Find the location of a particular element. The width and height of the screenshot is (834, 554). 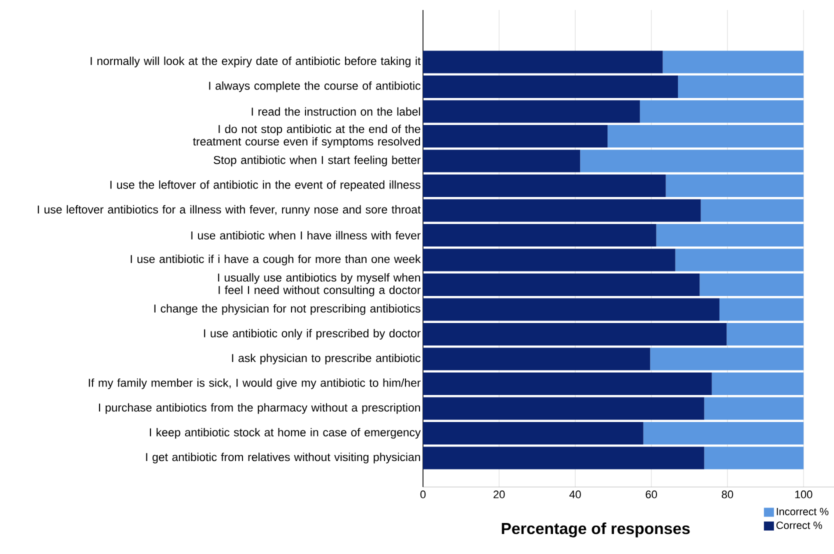

y-tick-label: I get antibiotic from relatives without visiting physician is located at coordinates (283, 458).